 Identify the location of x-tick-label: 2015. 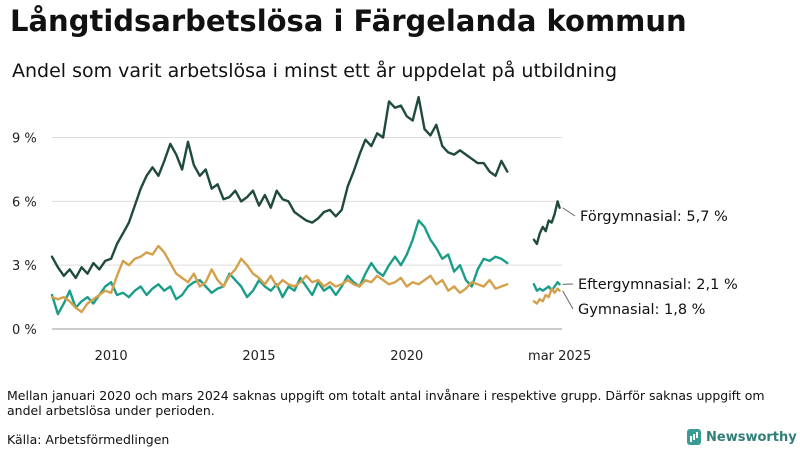
(258, 356).